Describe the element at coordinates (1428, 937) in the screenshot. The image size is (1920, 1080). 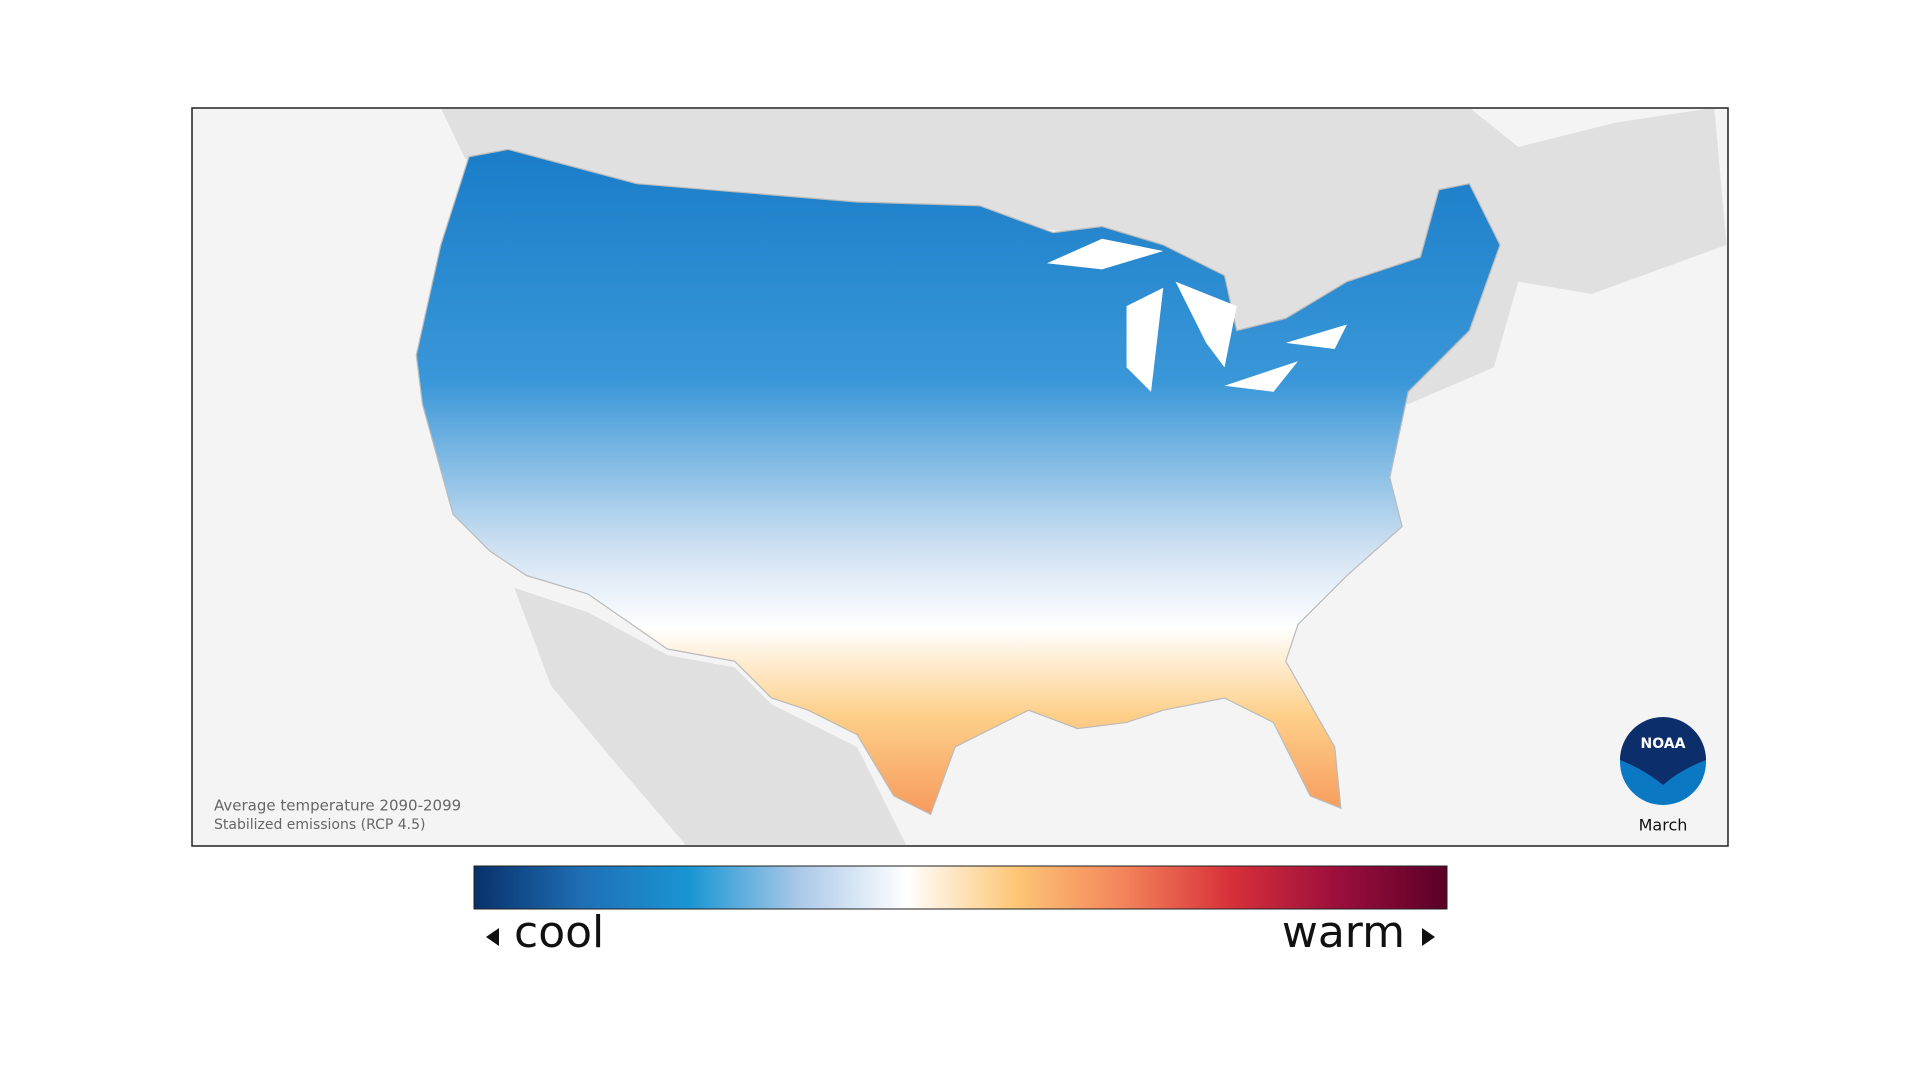
I see `arrow-right` at that location.